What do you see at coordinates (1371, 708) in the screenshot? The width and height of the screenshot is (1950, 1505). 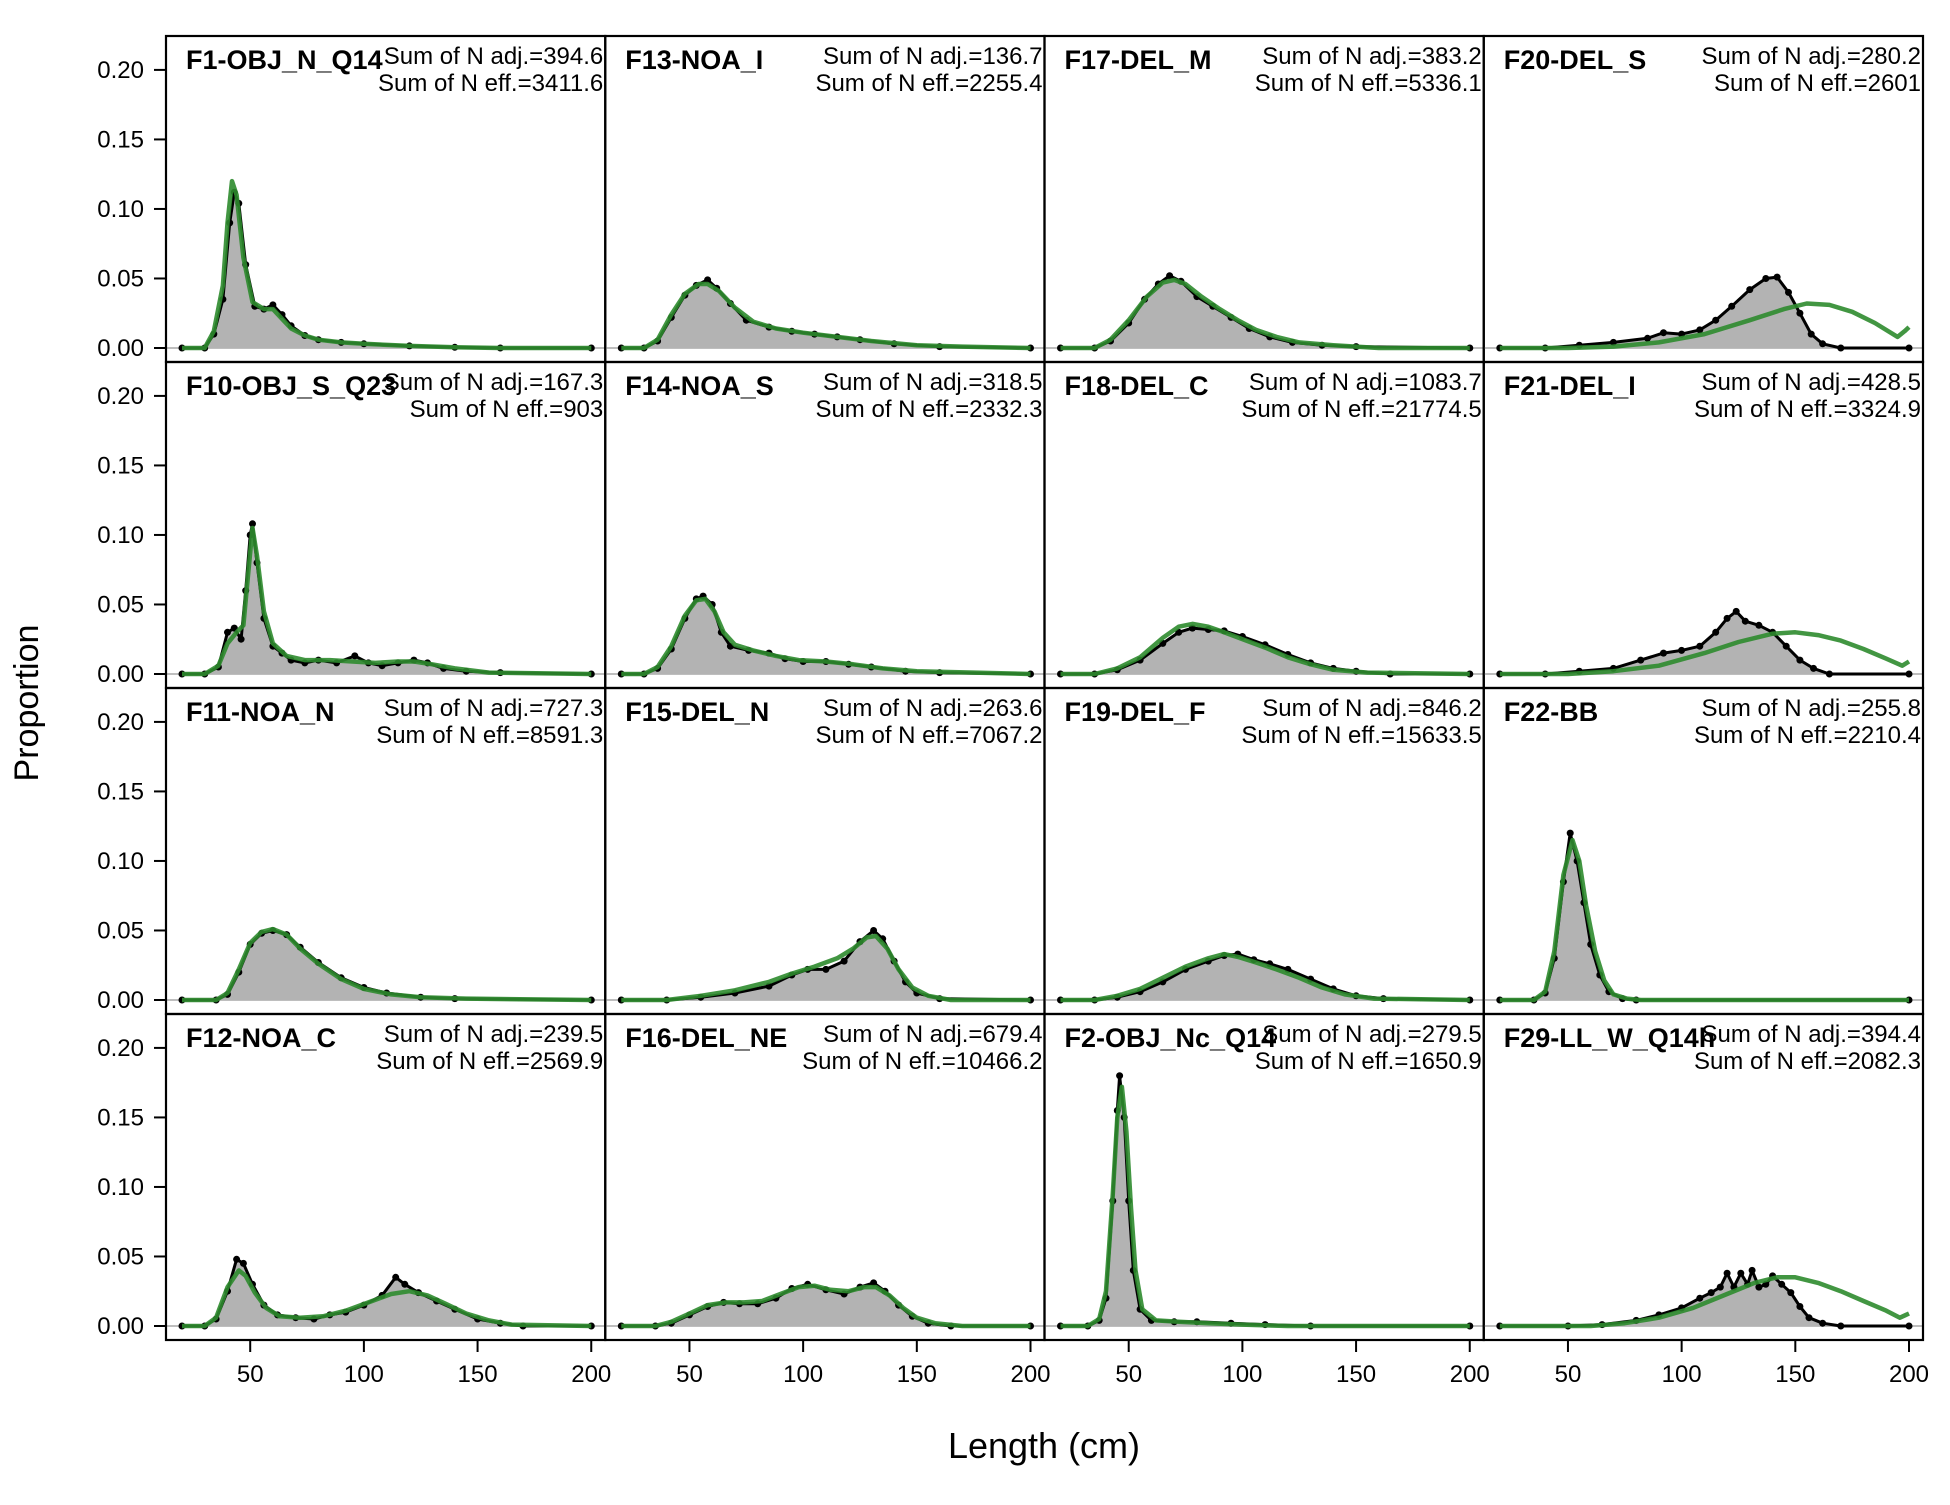 I see `sum-n-adj: Sum of N adj.=846.2` at bounding box center [1371, 708].